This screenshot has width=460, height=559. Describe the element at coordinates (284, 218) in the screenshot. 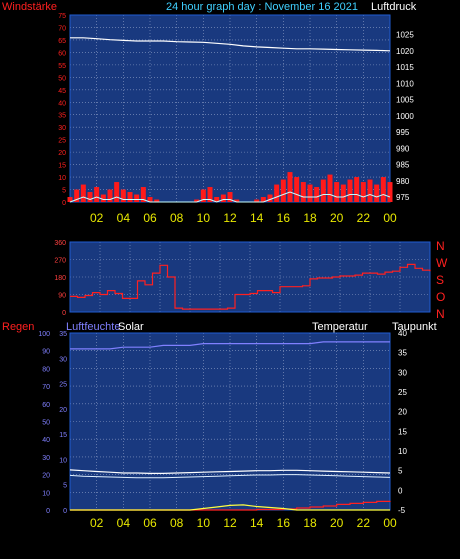

I see `hour-tick-label: 16` at that location.